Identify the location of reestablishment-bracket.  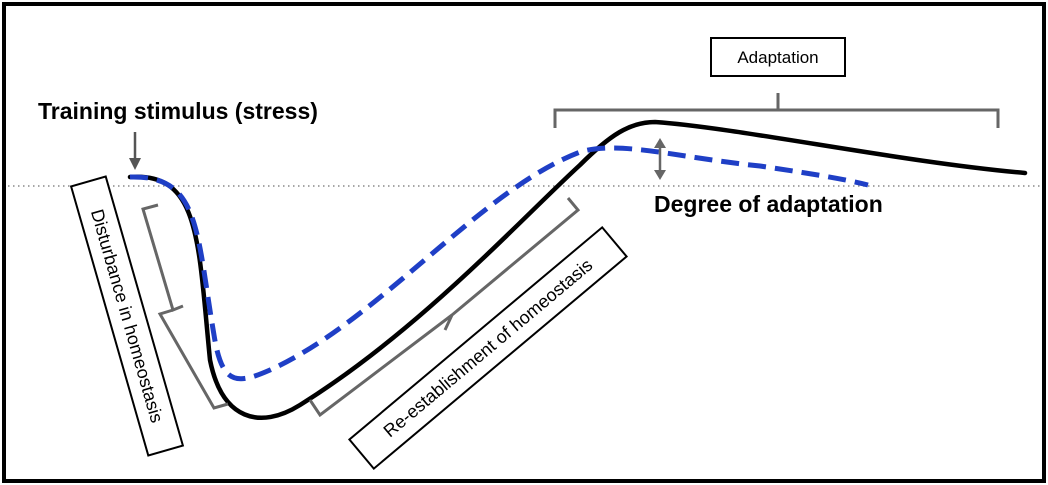
(444, 307).